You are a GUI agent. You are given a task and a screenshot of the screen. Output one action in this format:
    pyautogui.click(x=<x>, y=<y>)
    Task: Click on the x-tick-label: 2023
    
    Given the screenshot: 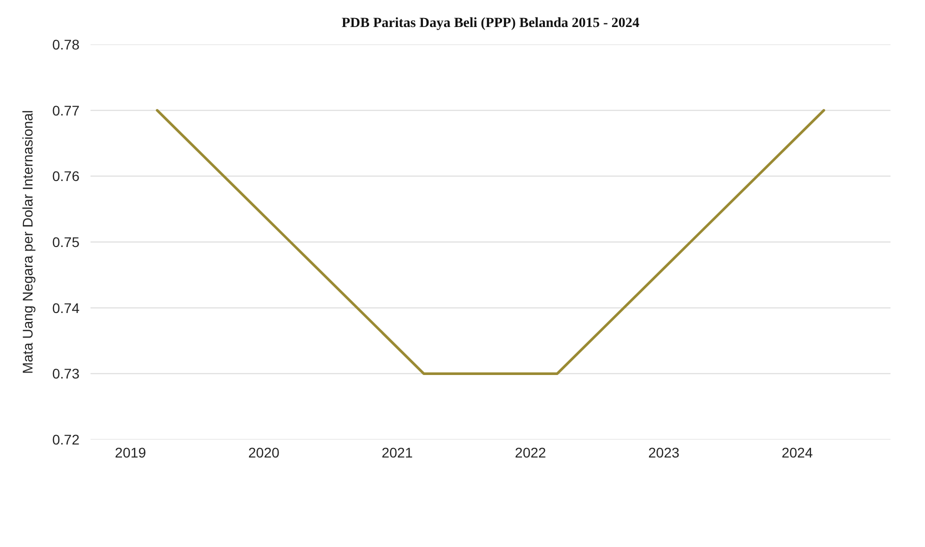 What is the action you would take?
    pyautogui.click(x=664, y=452)
    